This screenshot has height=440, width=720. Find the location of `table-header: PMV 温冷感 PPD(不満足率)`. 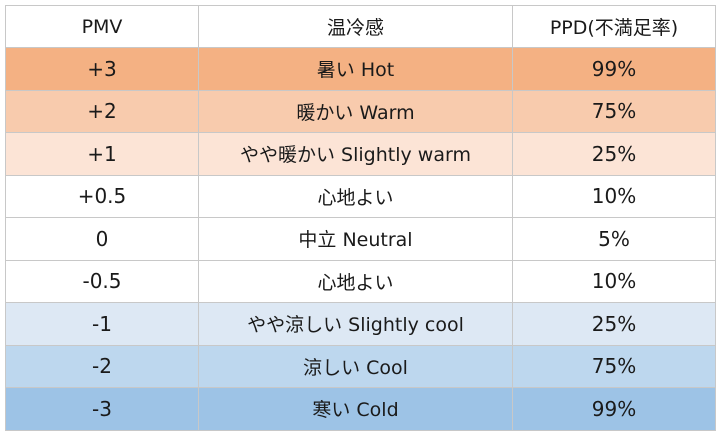

table-header: PMV 温冷感 PPD(不満足率) is located at coordinates (360, 26).